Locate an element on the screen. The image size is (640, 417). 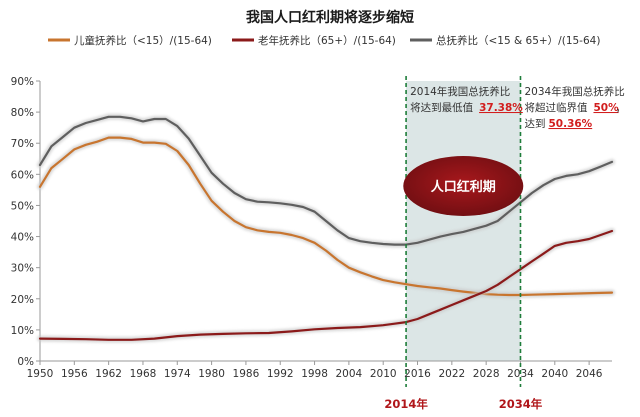
x-tick-label: 1992 is located at coordinates (280, 374).